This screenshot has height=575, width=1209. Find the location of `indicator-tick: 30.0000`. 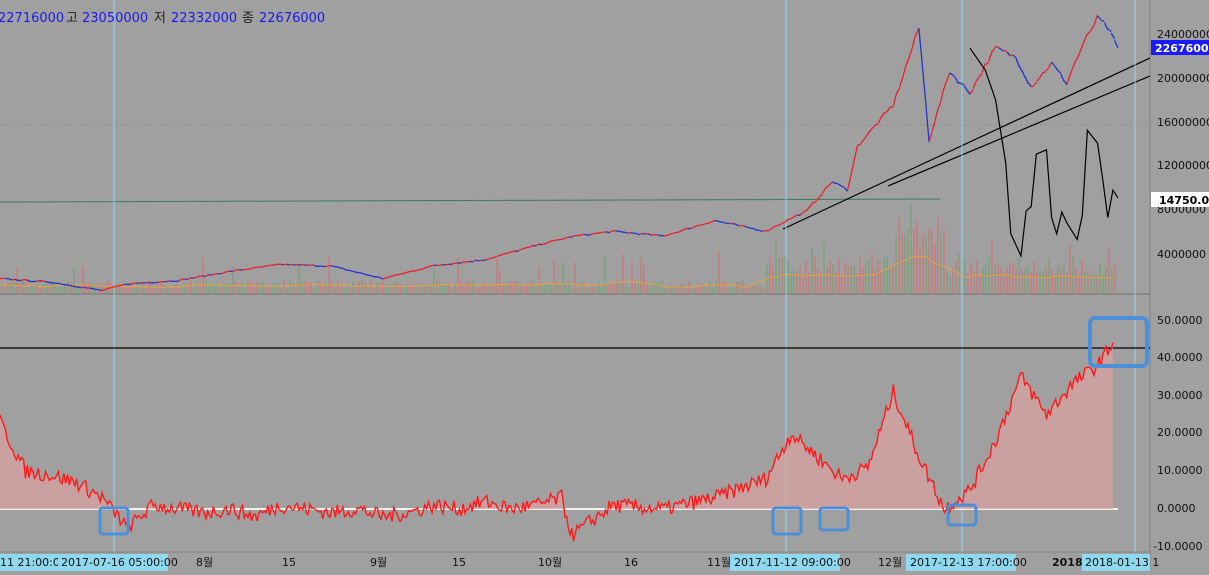

indicator-tick: 30.0000 is located at coordinates (1180, 395).